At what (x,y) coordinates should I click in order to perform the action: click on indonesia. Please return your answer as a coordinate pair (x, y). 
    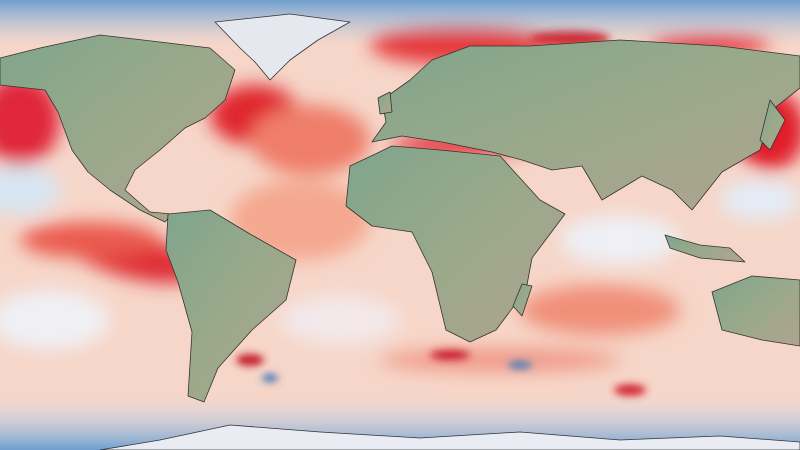
    Looking at the image, I should click on (705, 248).